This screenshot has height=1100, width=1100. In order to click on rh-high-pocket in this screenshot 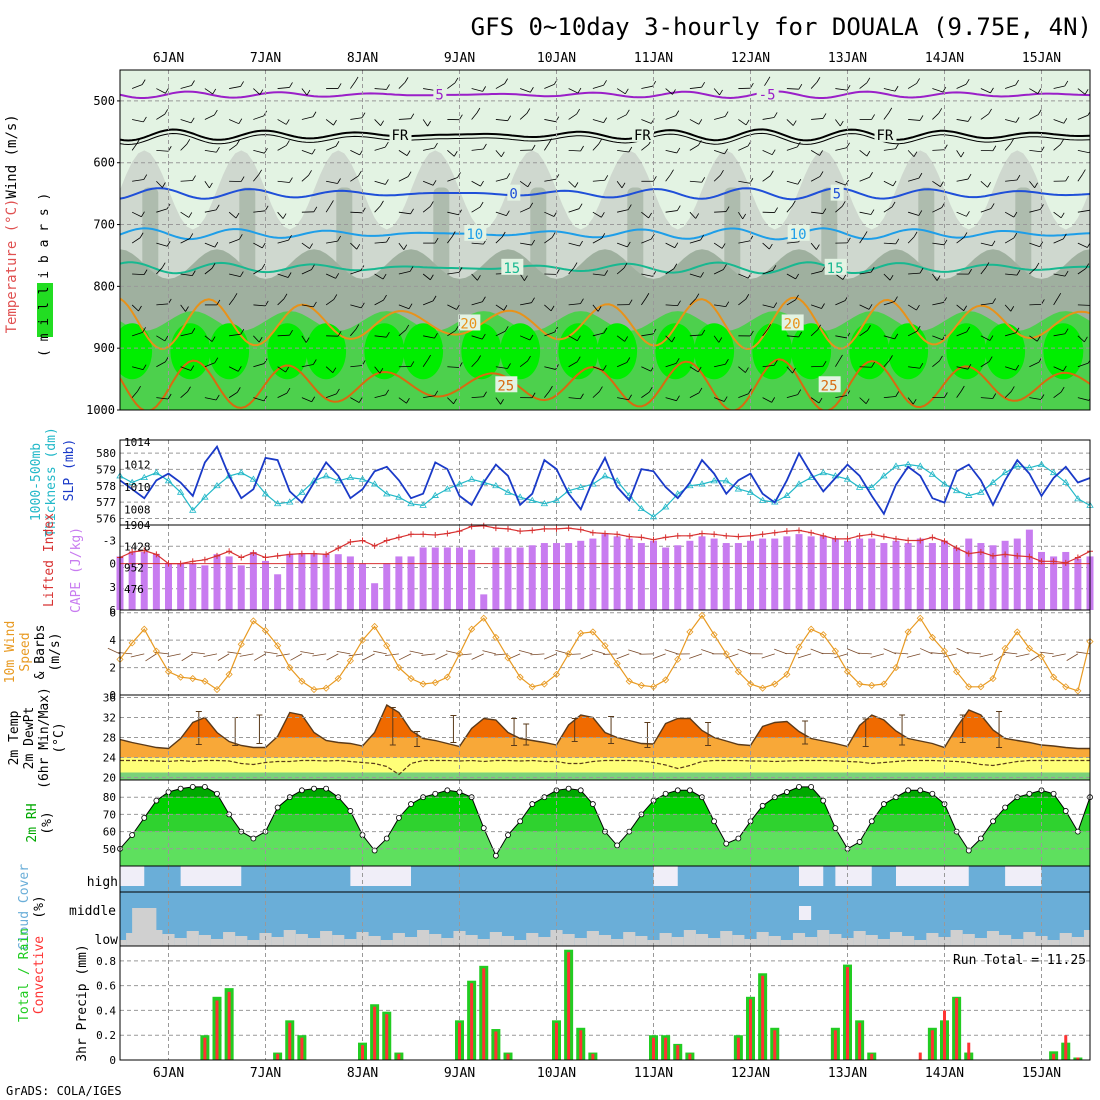, I will do `click(136, 351)`.